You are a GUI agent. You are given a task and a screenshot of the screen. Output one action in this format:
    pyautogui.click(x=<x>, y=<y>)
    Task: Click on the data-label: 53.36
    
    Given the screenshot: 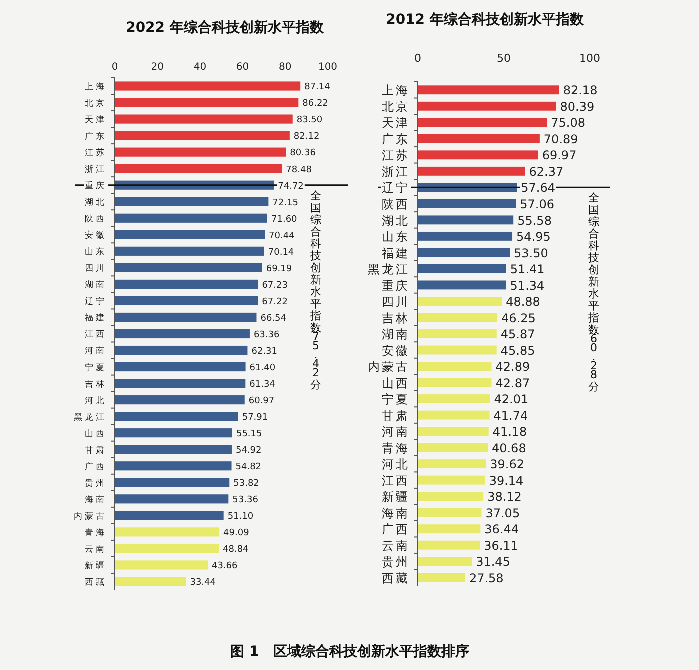 What is the action you would take?
    pyautogui.click(x=245, y=501)
    